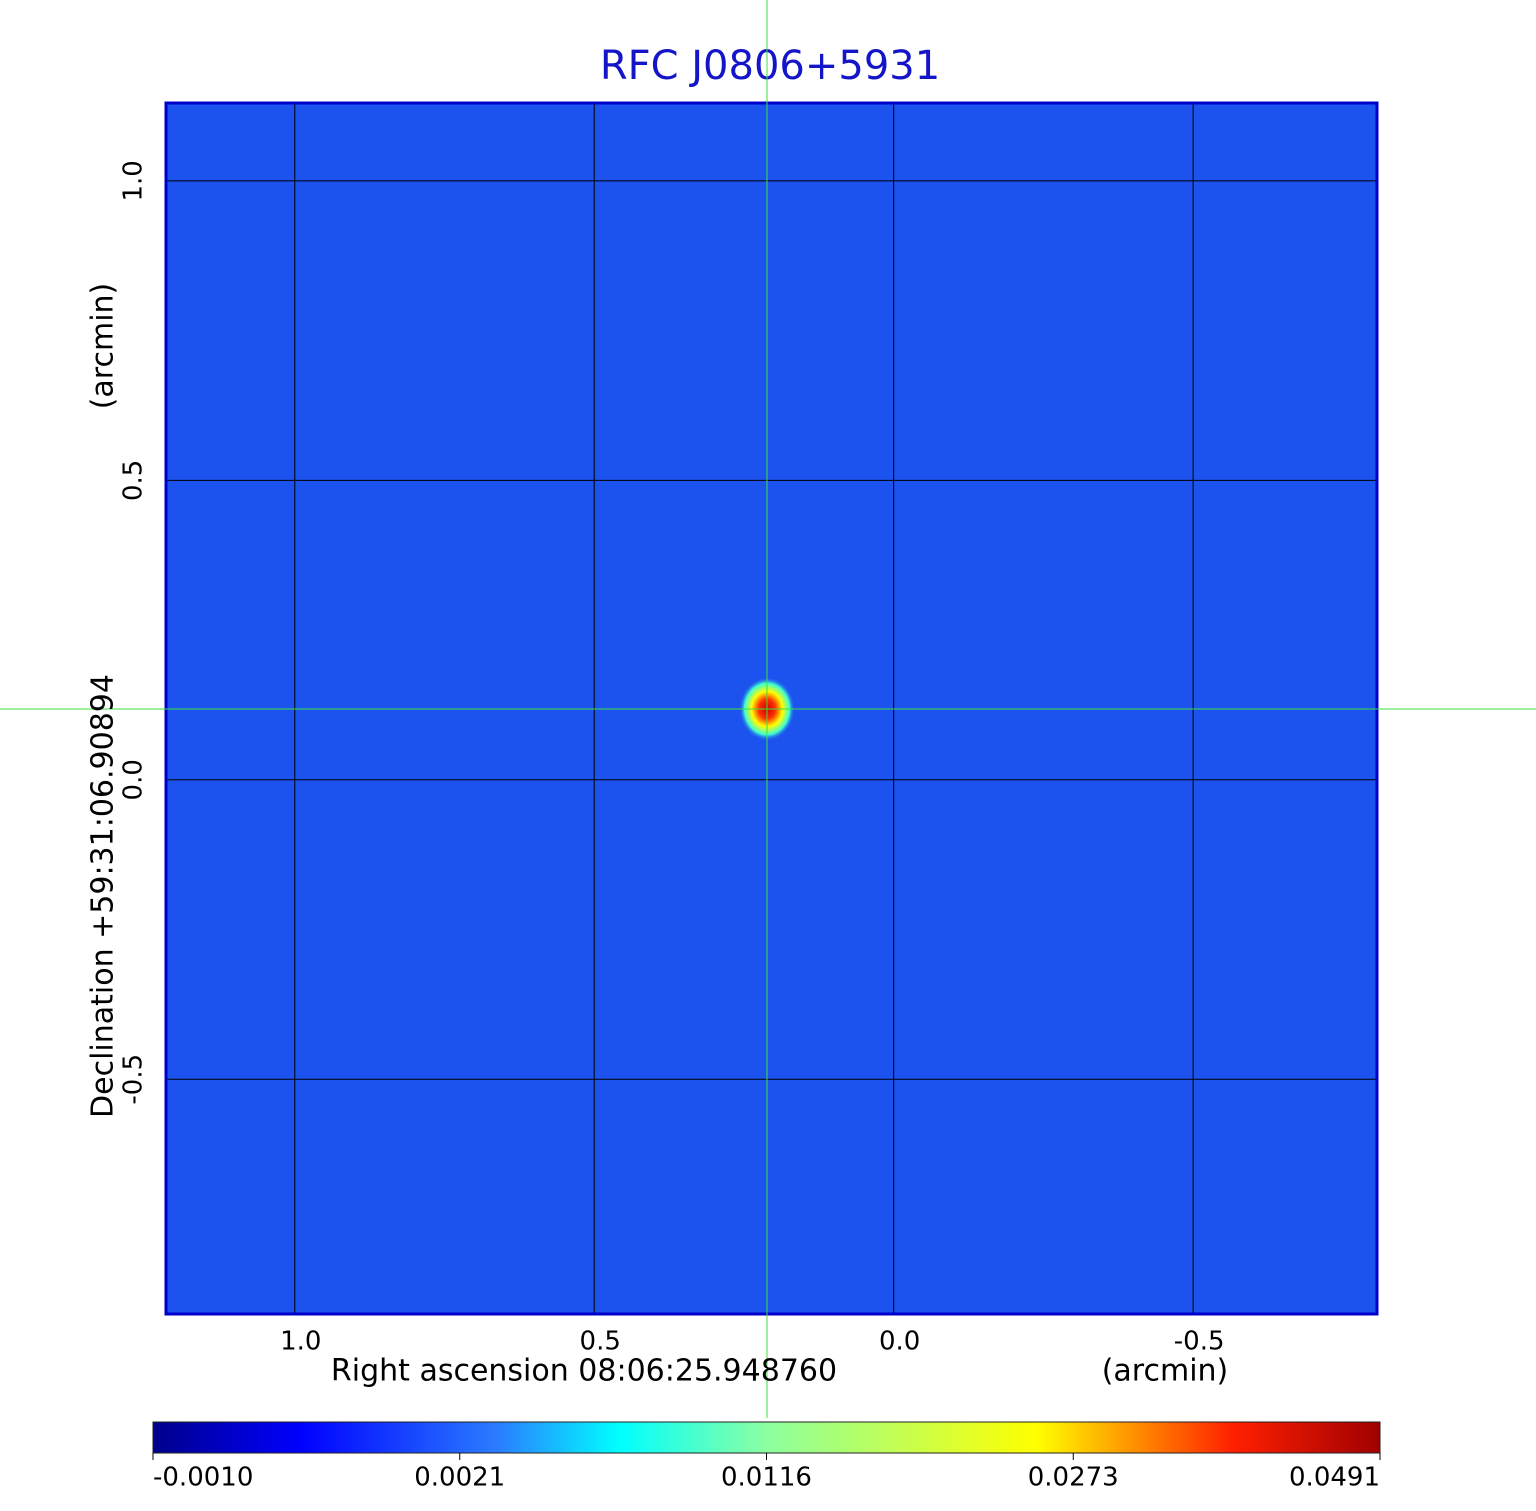 The width and height of the screenshot is (1536, 1511). I want to click on colorbar-tick-label: 0.0491, so click(1334, 1478).